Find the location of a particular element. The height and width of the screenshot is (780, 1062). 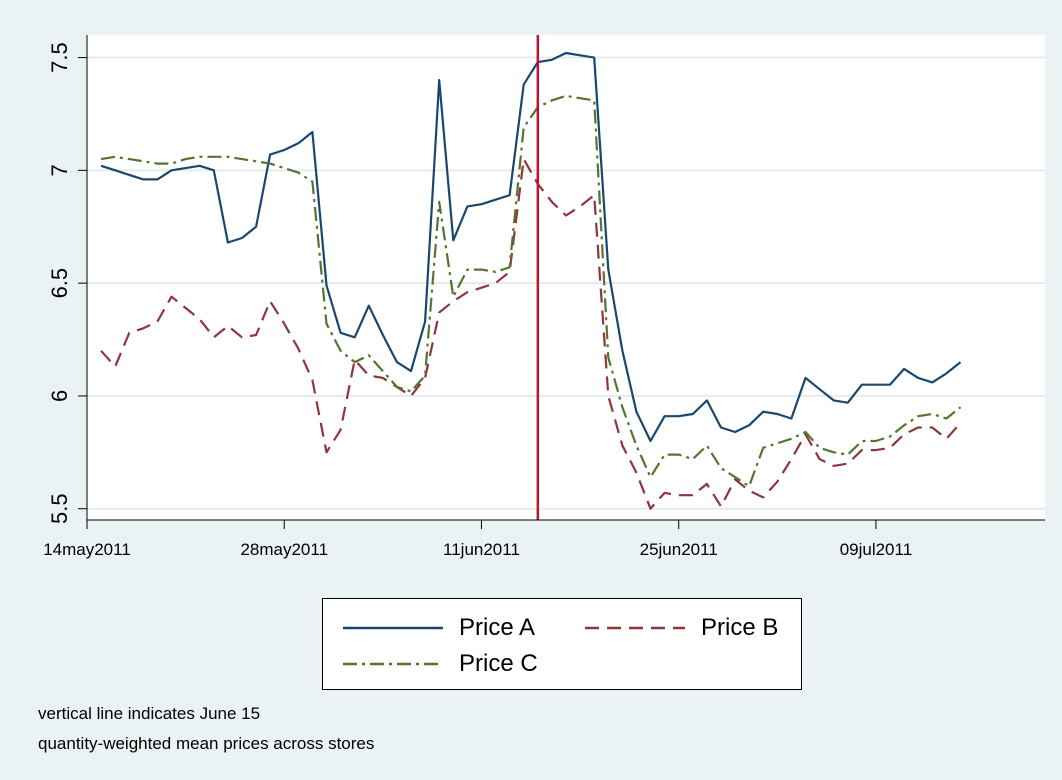

legend-item-price-c: Price C is located at coordinates (440, 664).